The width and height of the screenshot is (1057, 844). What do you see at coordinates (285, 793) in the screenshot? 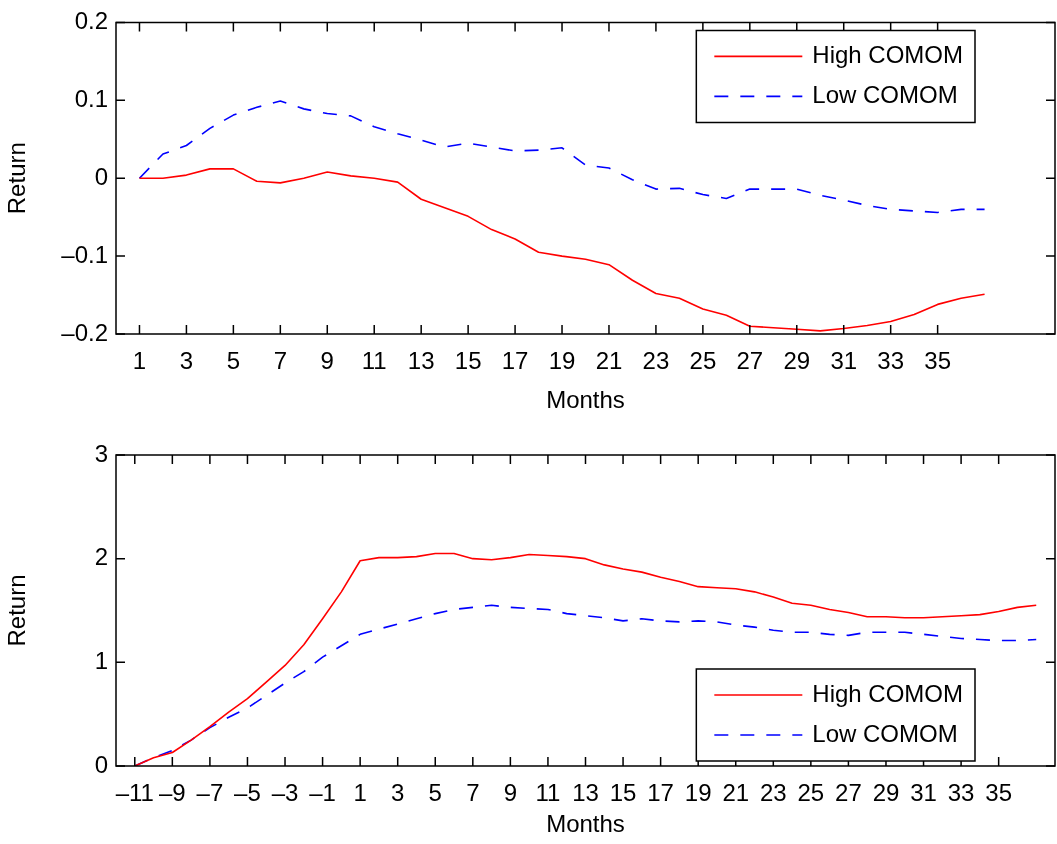
I see `x-tick-label: –3` at bounding box center [285, 793].